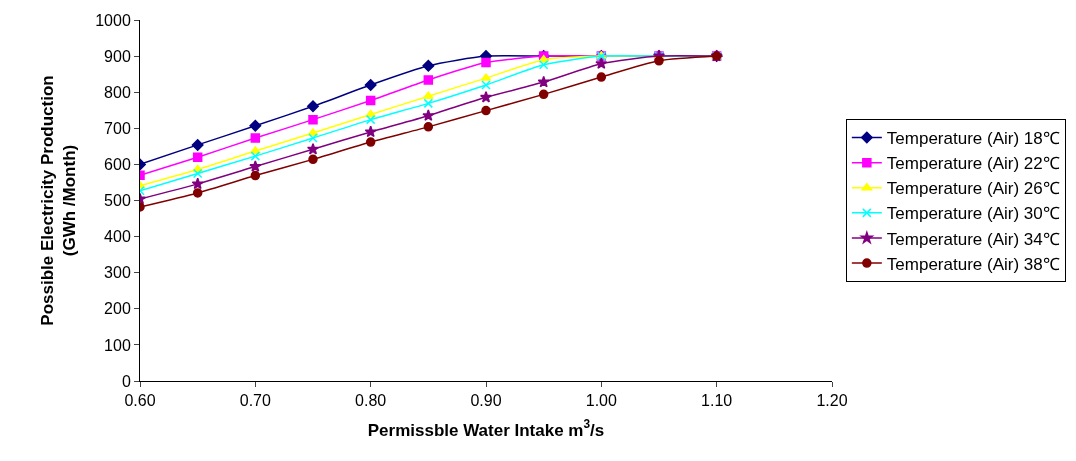  Describe the element at coordinates (117, 237) in the screenshot. I see `y-tick-label: 400` at that location.